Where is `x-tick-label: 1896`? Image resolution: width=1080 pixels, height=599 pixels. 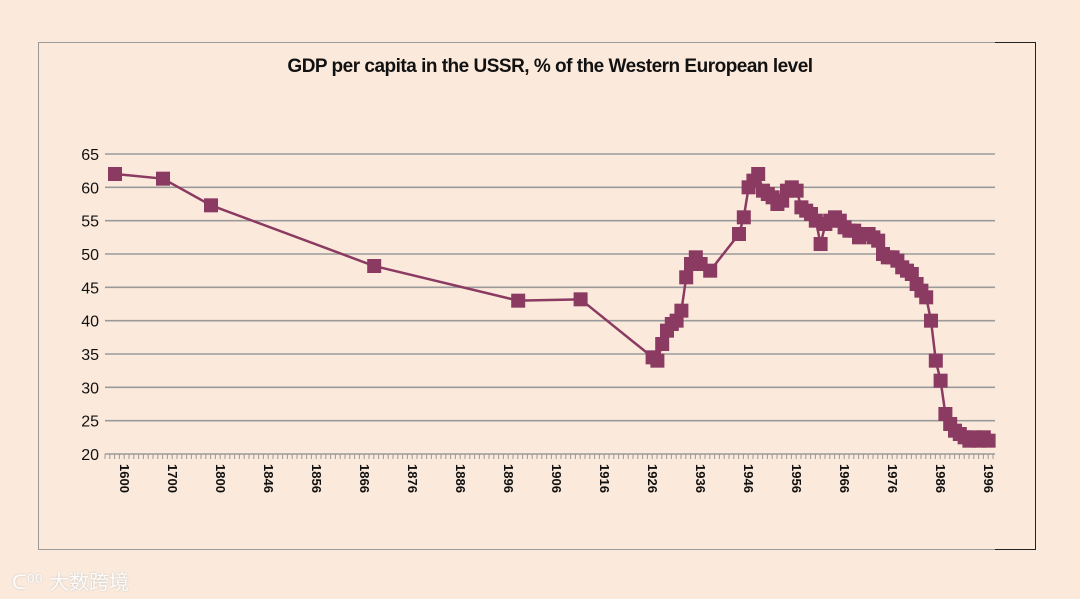
x-tick-label: 1896 is located at coordinates (508, 478).